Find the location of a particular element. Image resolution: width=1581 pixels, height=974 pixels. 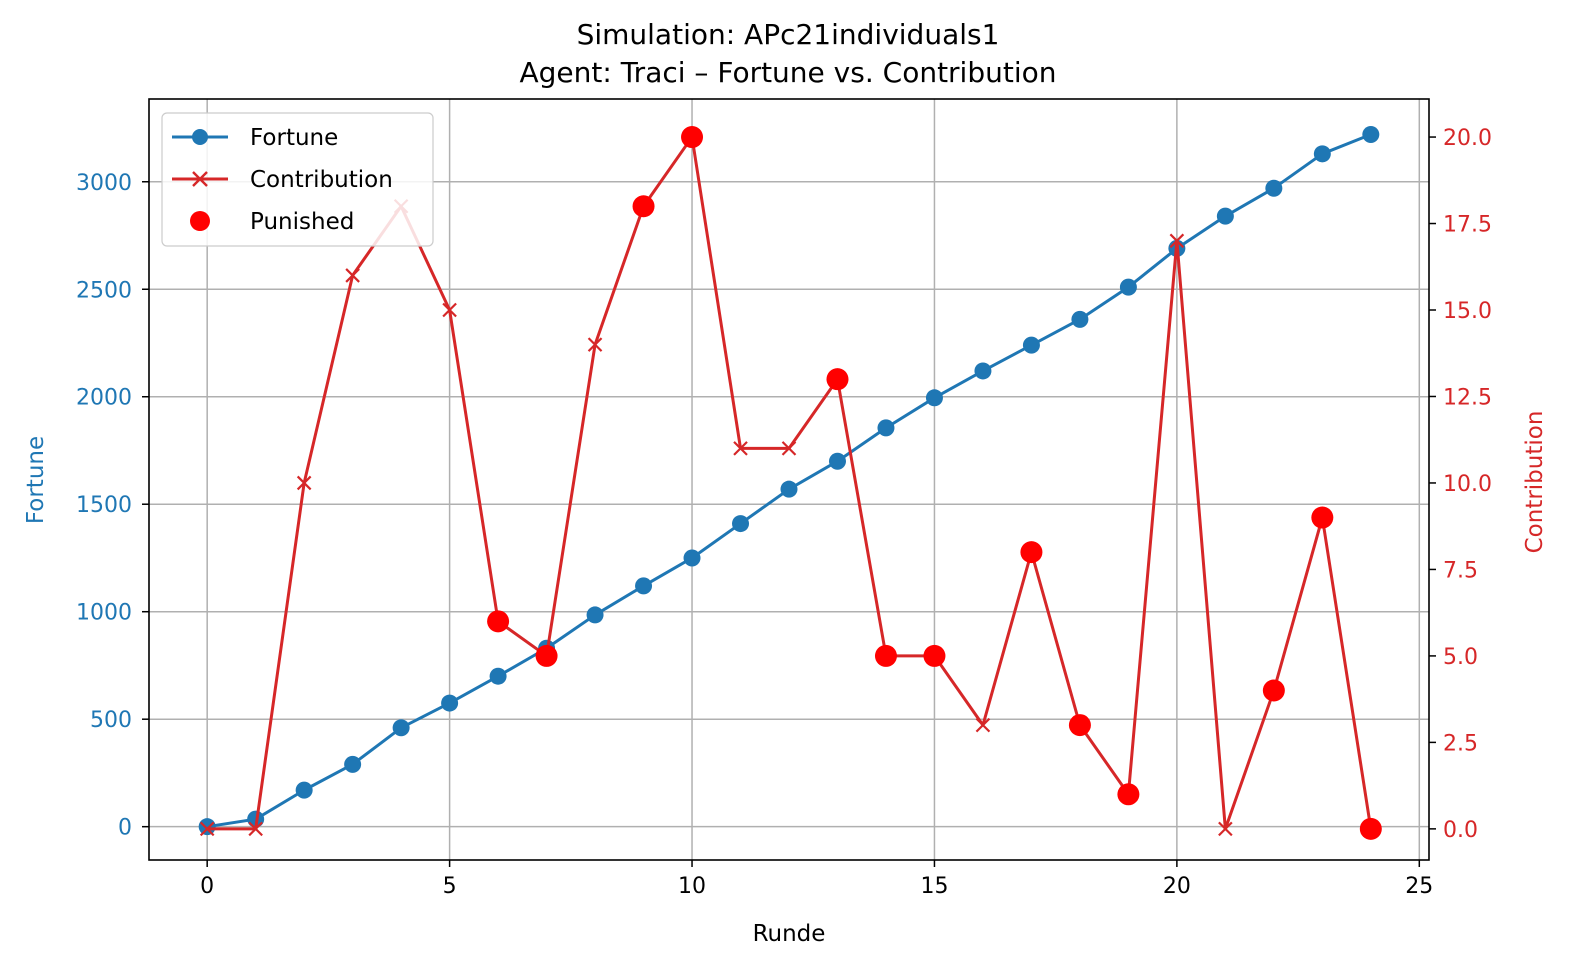

y-right-tick-label: 0.0 is located at coordinates (1460, 830).